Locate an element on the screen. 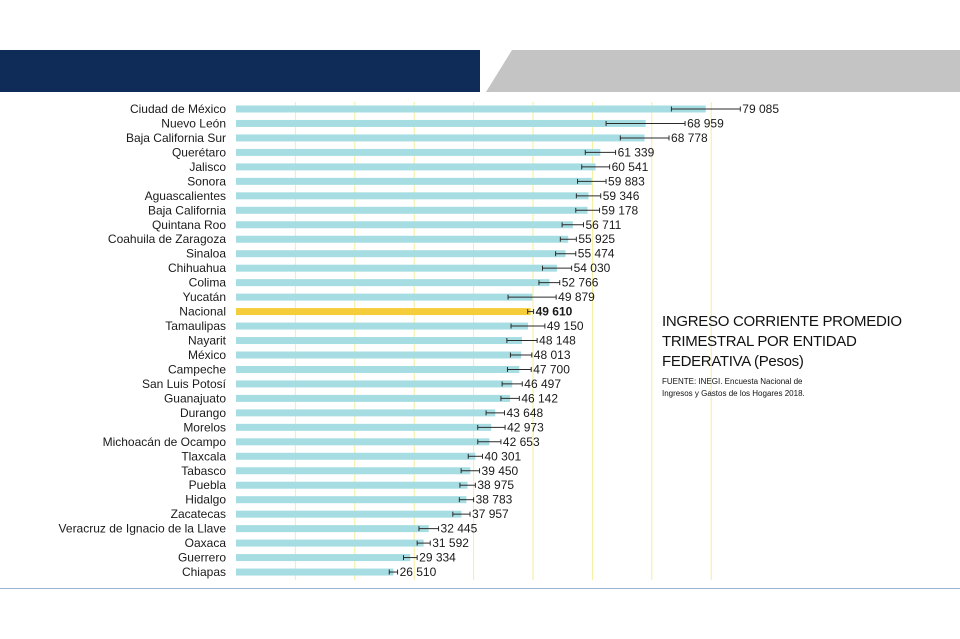  category-label-3: Querétaro is located at coordinates (199, 152).